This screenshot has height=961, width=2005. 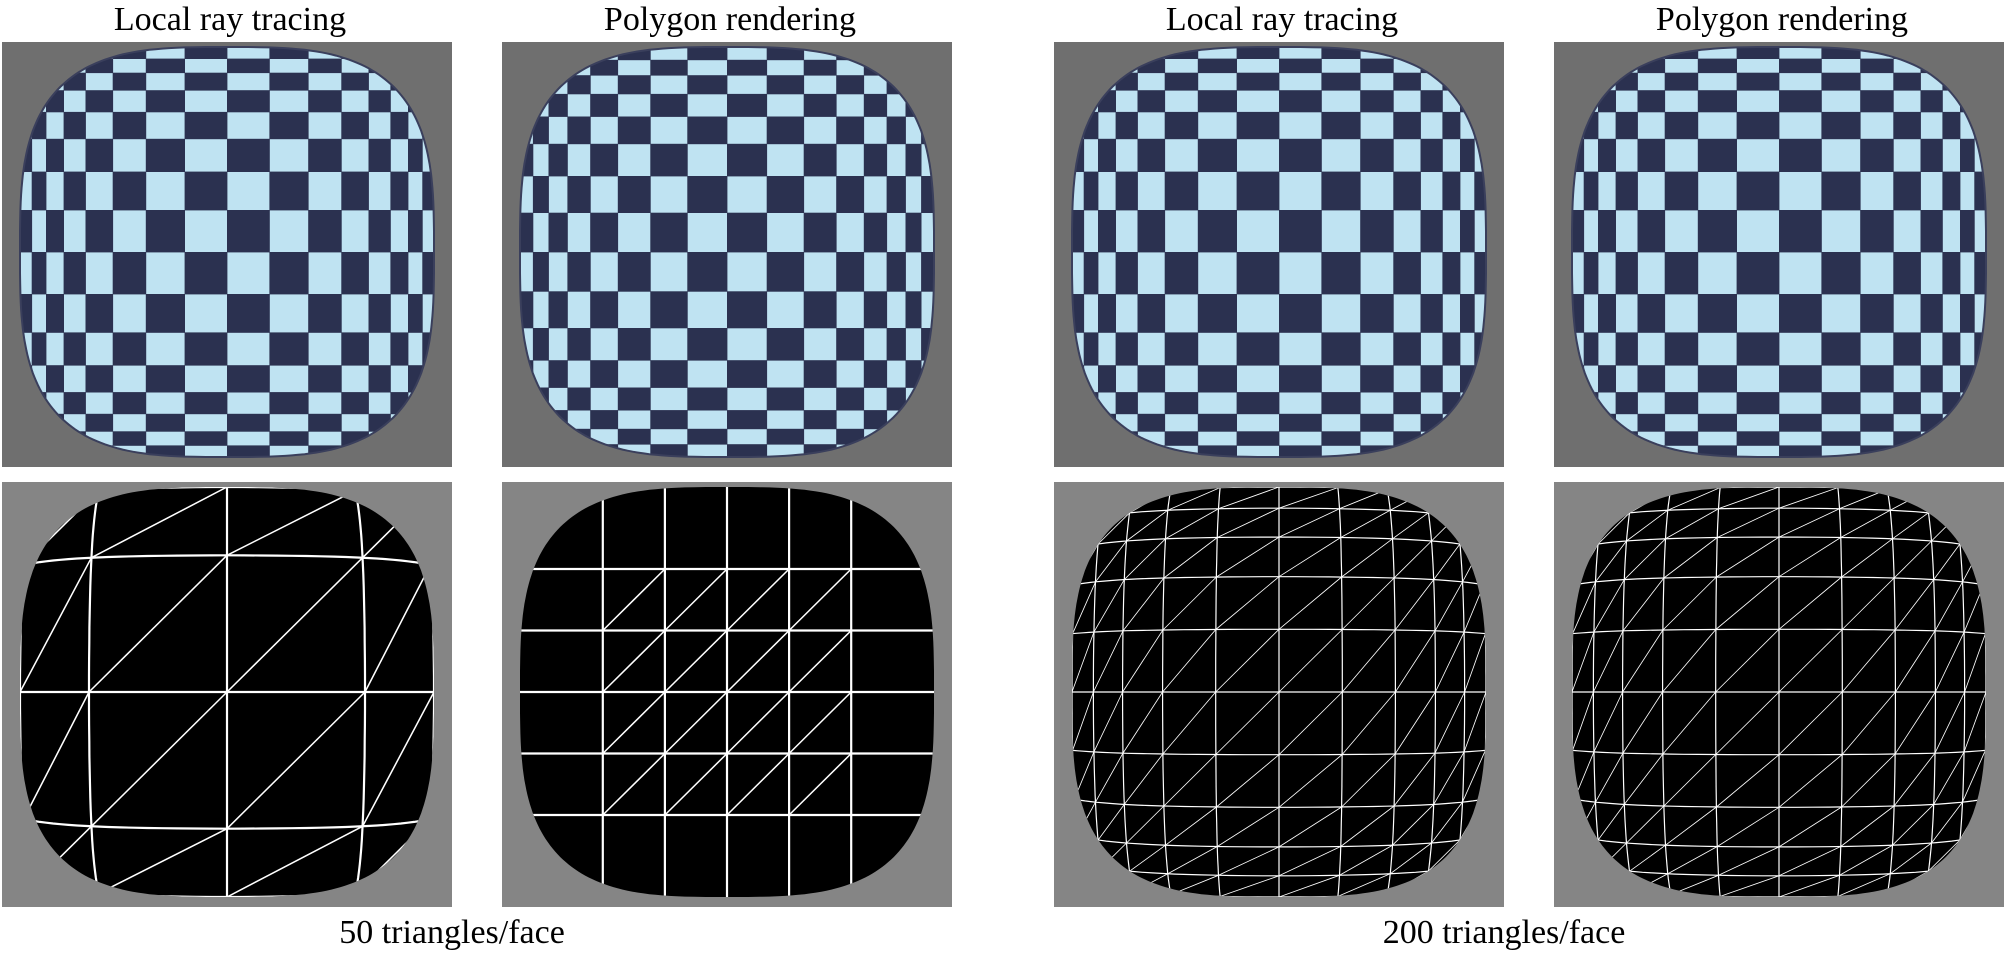 I want to click on checker-panel-50-ray, so click(x=227, y=254).